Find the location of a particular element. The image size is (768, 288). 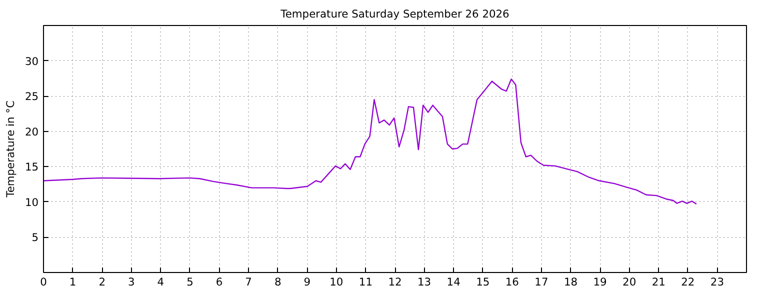

y-tick-label: 30 is located at coordinates (31, 61).